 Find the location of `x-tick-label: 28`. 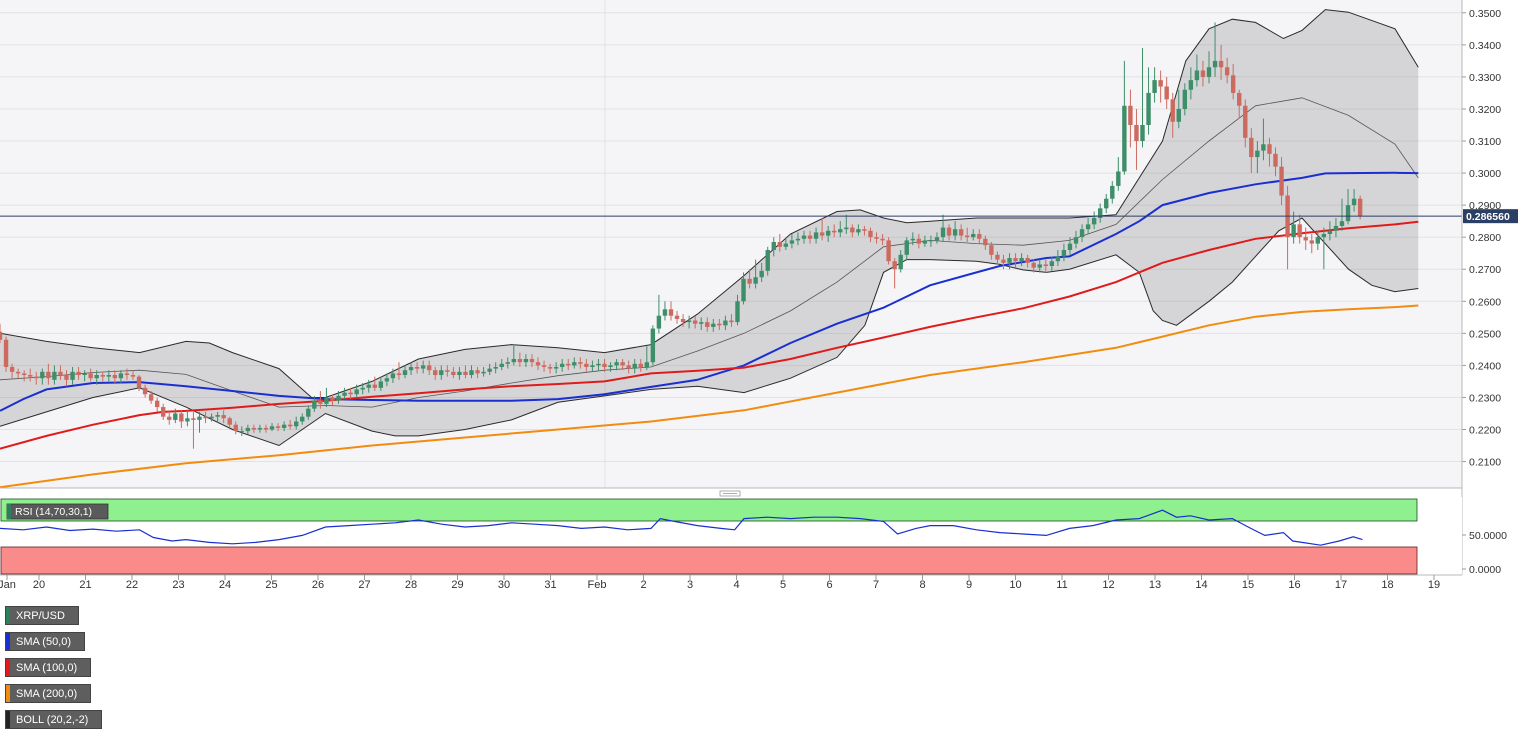

x-tick-label: 28 is located at coordinates (411, 585).